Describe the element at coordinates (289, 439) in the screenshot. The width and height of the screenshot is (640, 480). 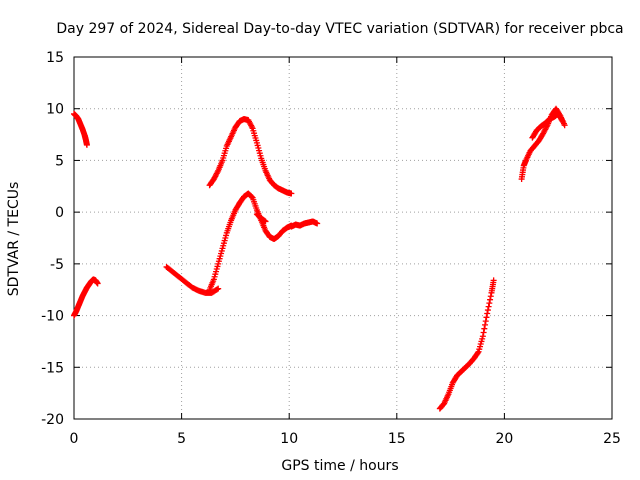
I see `x-tick-label: 10` at that location.